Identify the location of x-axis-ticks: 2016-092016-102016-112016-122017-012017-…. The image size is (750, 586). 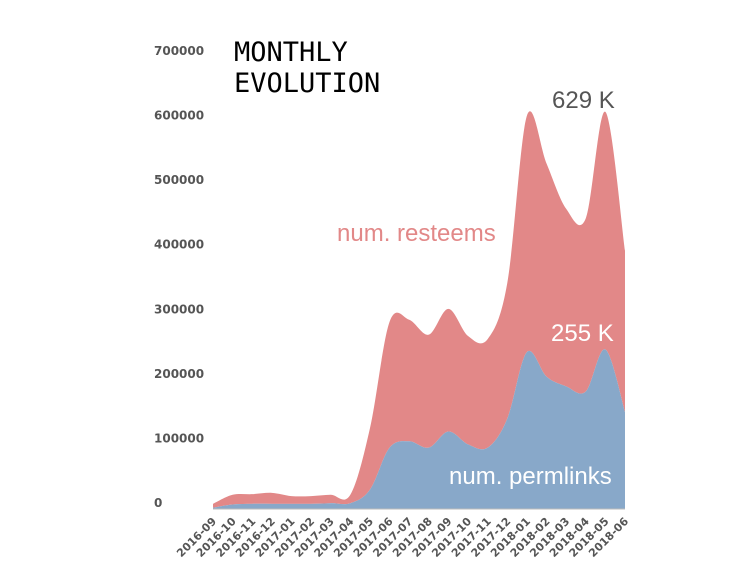
(402, 537).